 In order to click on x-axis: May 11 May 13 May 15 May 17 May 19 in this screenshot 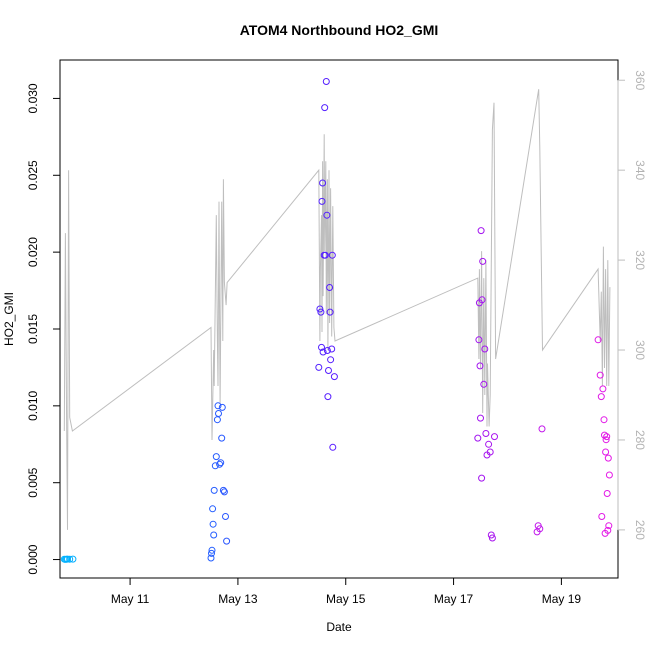, I will do `click(346, 591)`.